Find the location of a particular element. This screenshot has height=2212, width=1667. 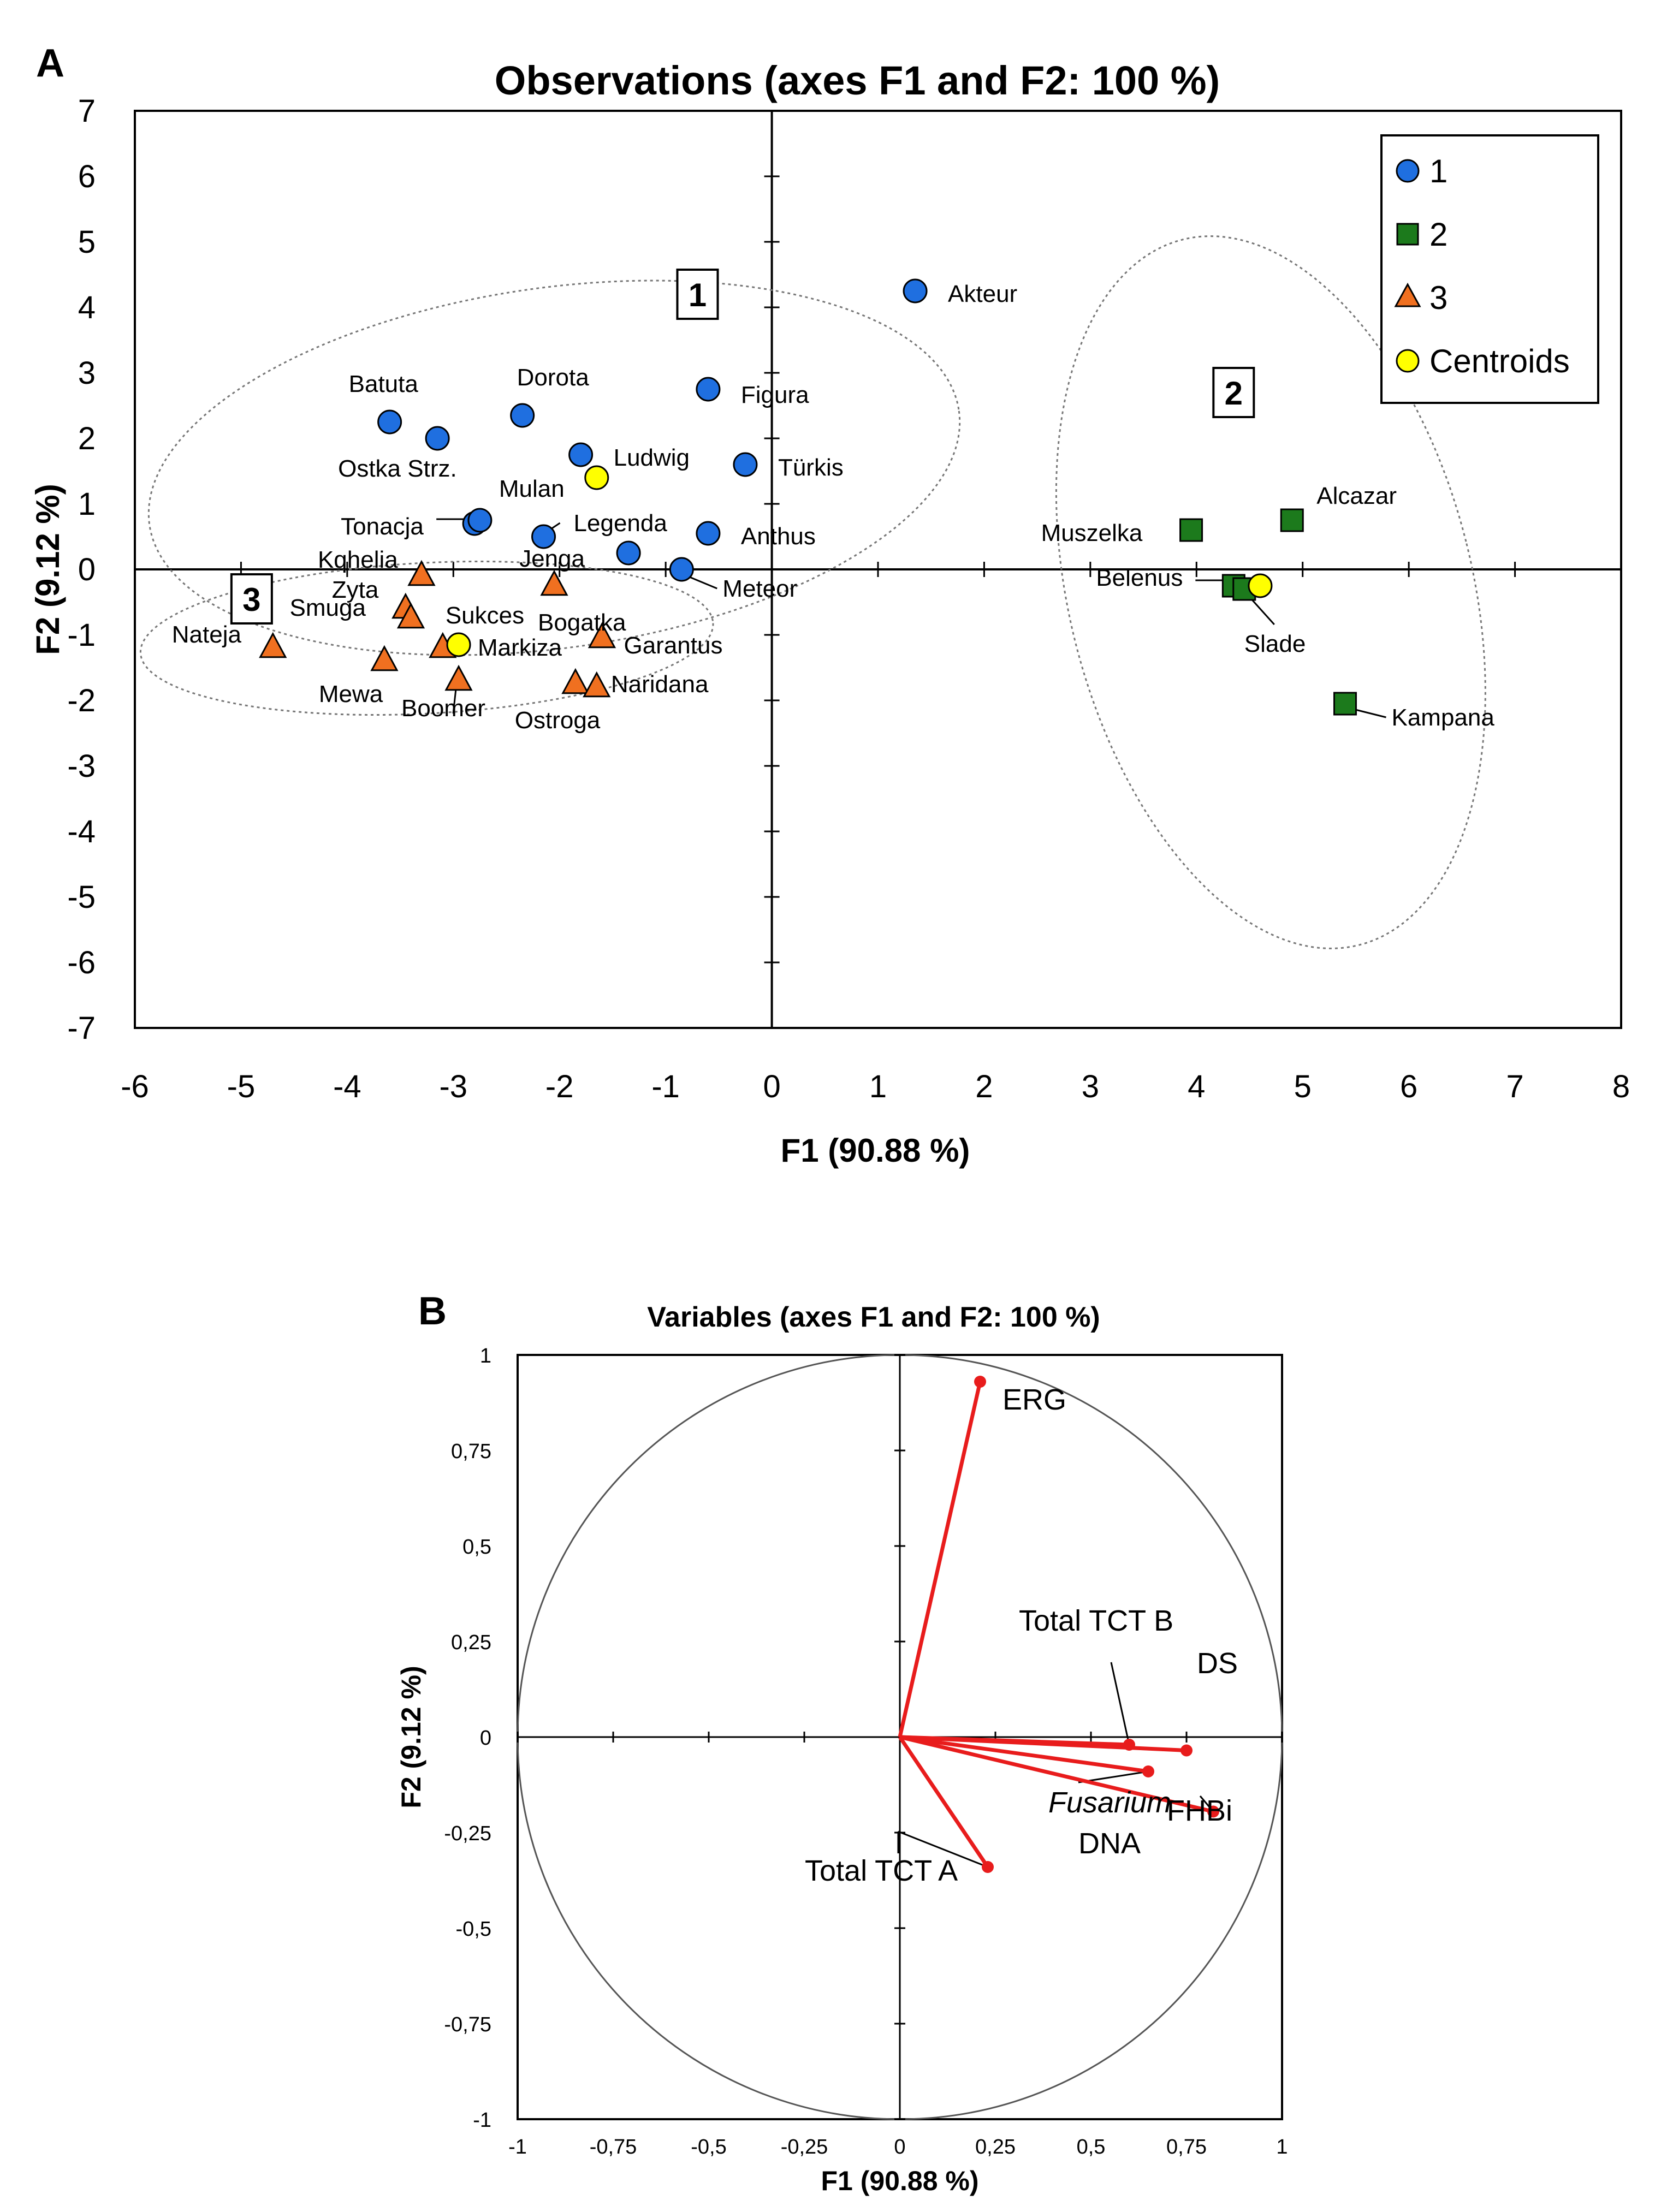

label-akteur: Akteur is located at coordinates (982, 294).